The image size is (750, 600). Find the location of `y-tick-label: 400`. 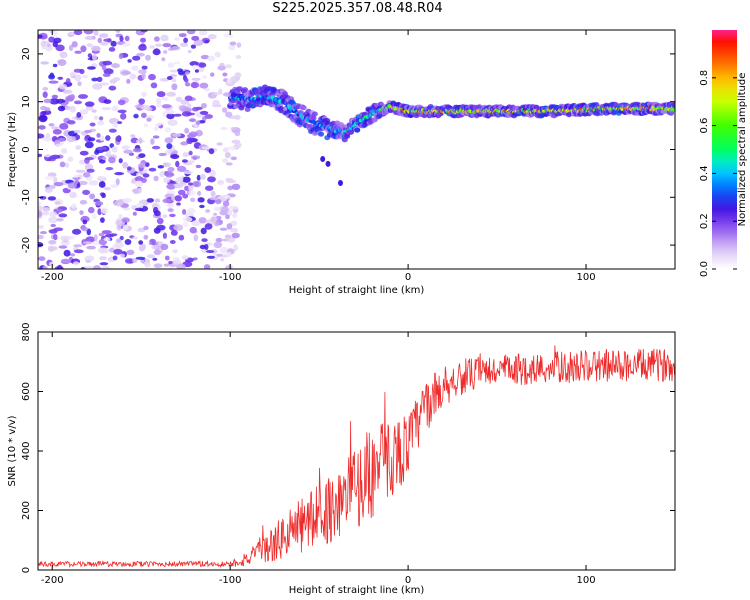

y-tick-label: 400 is located at coordinates (26, 450).